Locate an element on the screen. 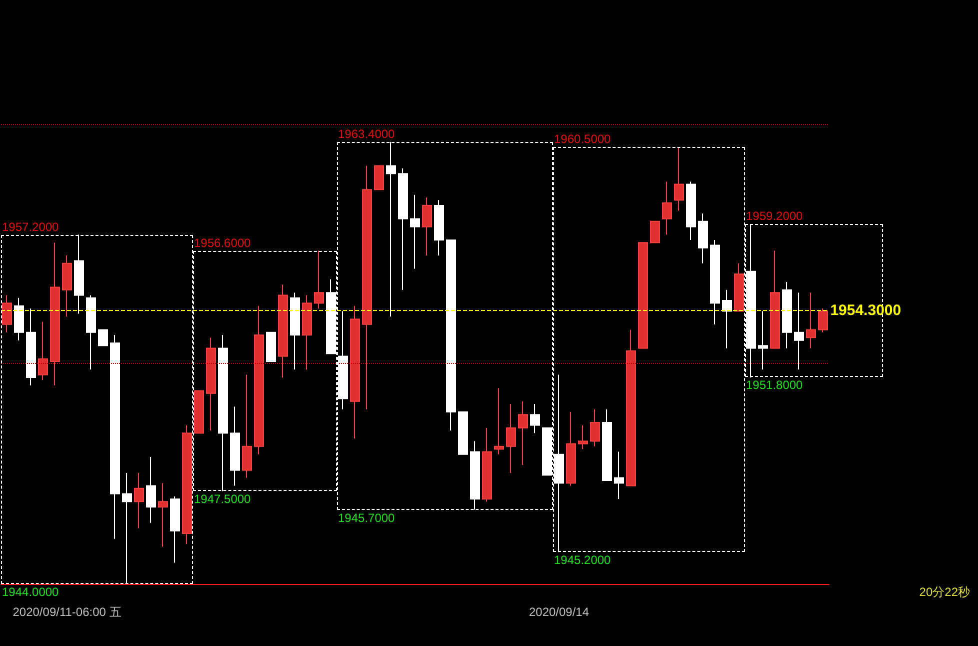 The height and width of the screenshot is (646, 978). x-tick-label: 2020/09/11-06:00 五 is located at coordinates (67, 612).